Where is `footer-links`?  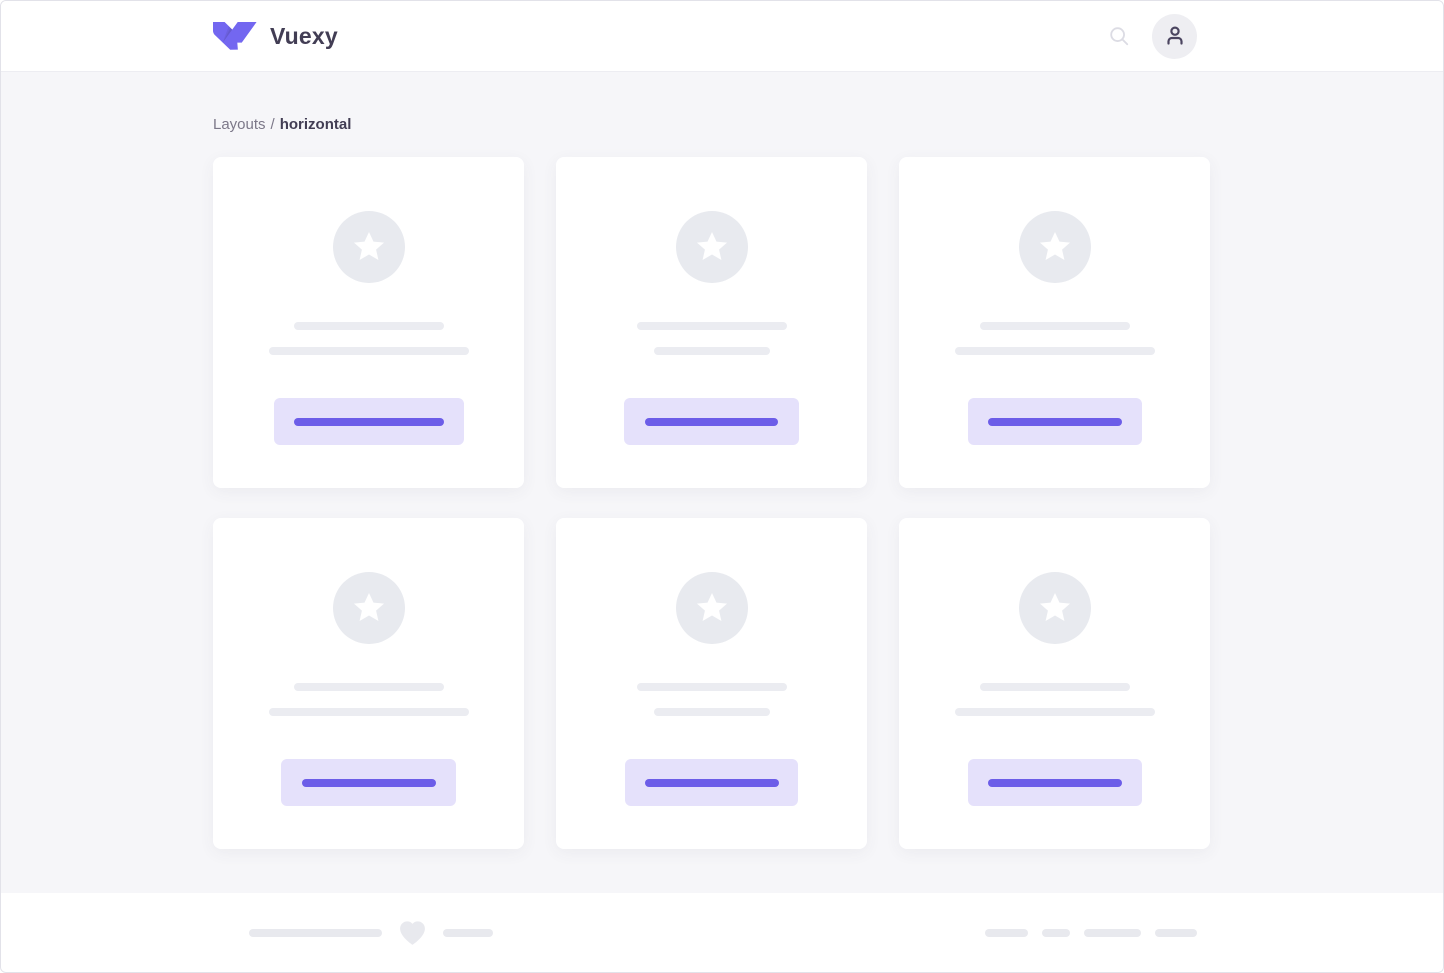
footer-links is located at coordinates (1091, 932).